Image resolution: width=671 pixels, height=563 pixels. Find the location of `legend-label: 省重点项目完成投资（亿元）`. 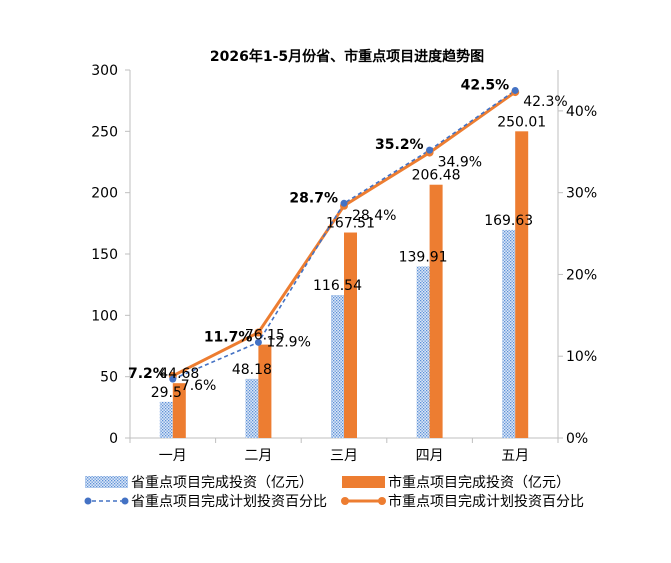

legend-label: 省重点项目完成投资（亿元） is located at coordinates (222, 483).